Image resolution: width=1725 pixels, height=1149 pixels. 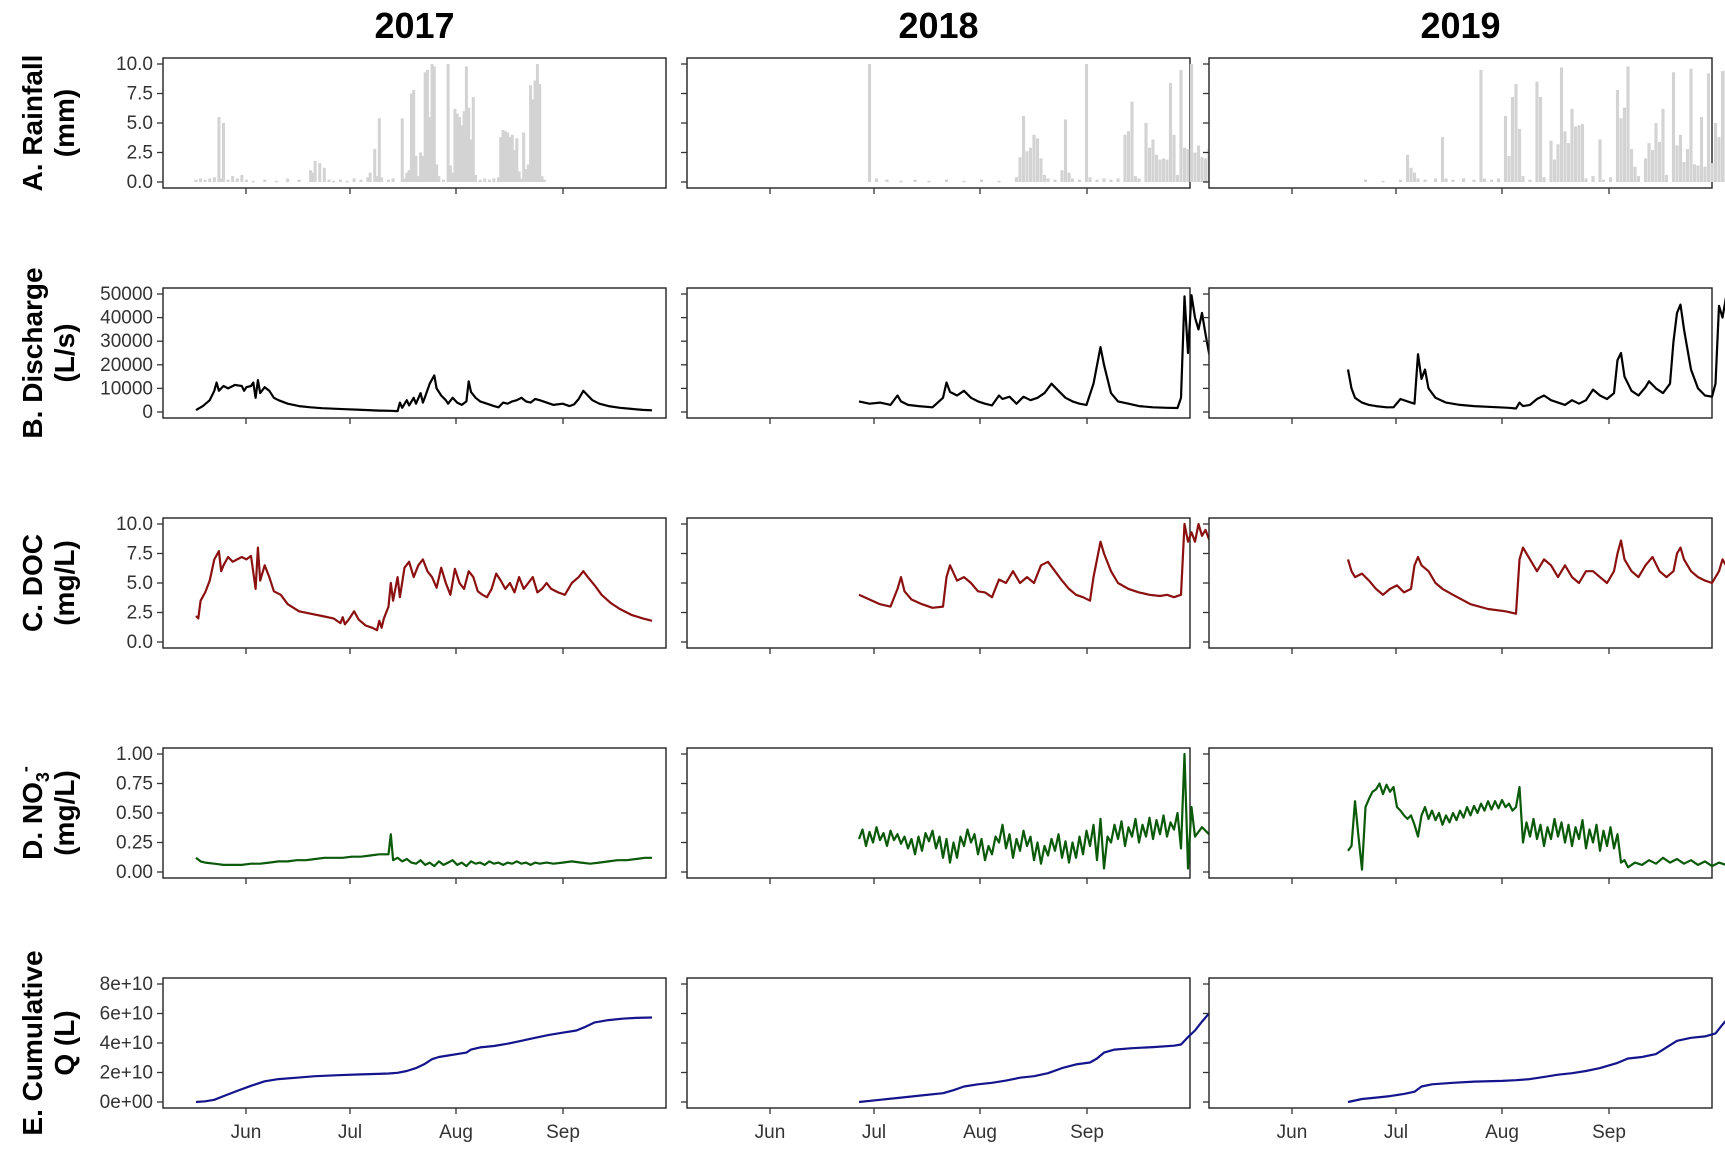 What do you see at coordinates (126, 365) in the screenshot?
I see `y-tick-label: 20000` at bounding box center [126, 365].